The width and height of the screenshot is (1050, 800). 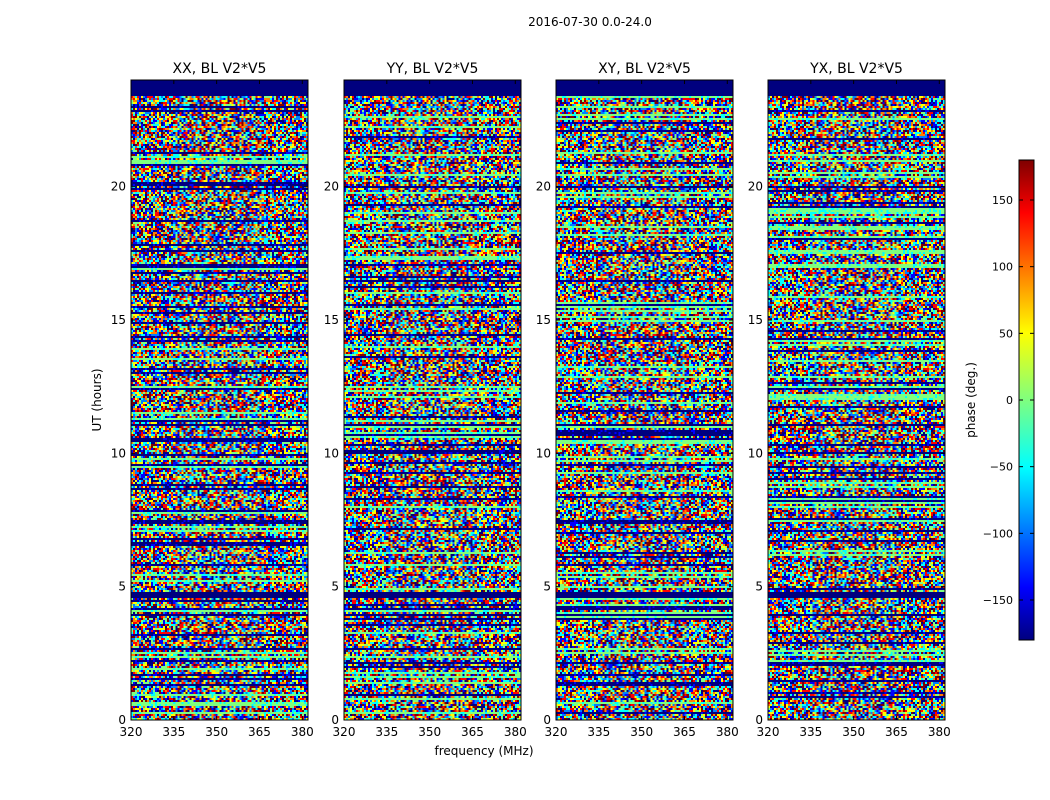 What do you see at coordinates (1002, 200) in the screenshot?
I see `colorbar-tick-label: 150` at bounding box center [1002, 200].